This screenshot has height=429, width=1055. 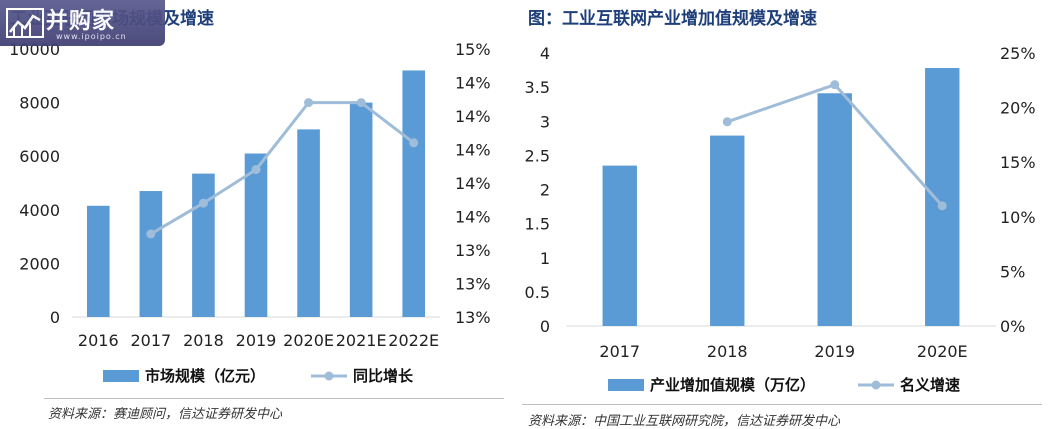 I want to click on chart-source: 资料来源：赛迪顾问，信达证券研发中心, so click(x=165, y=414).